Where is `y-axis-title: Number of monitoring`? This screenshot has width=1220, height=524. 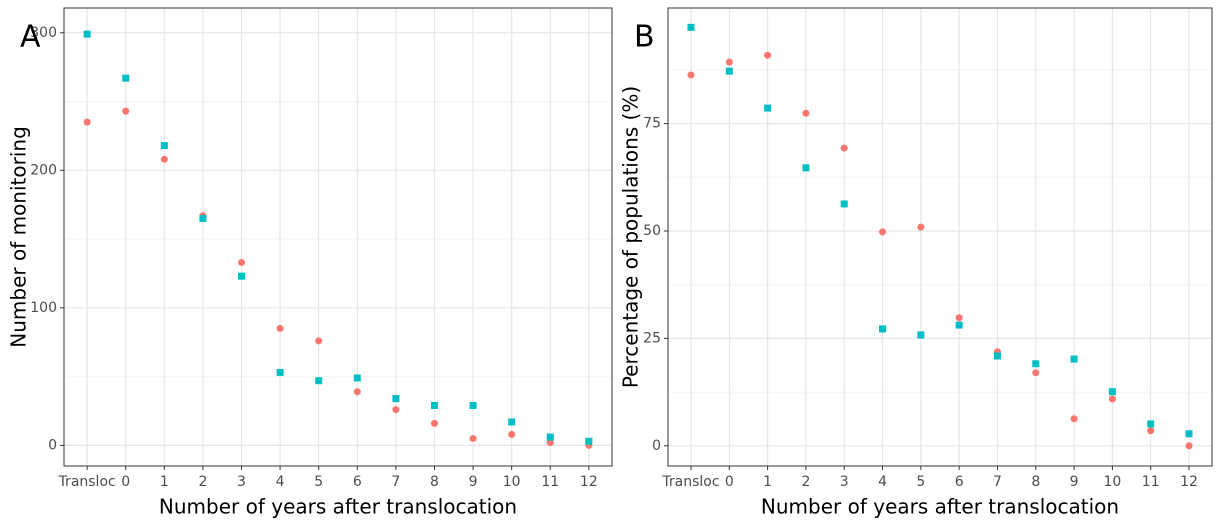 y-axis-title: Number of monitoring is located at coordinates (19, 237).